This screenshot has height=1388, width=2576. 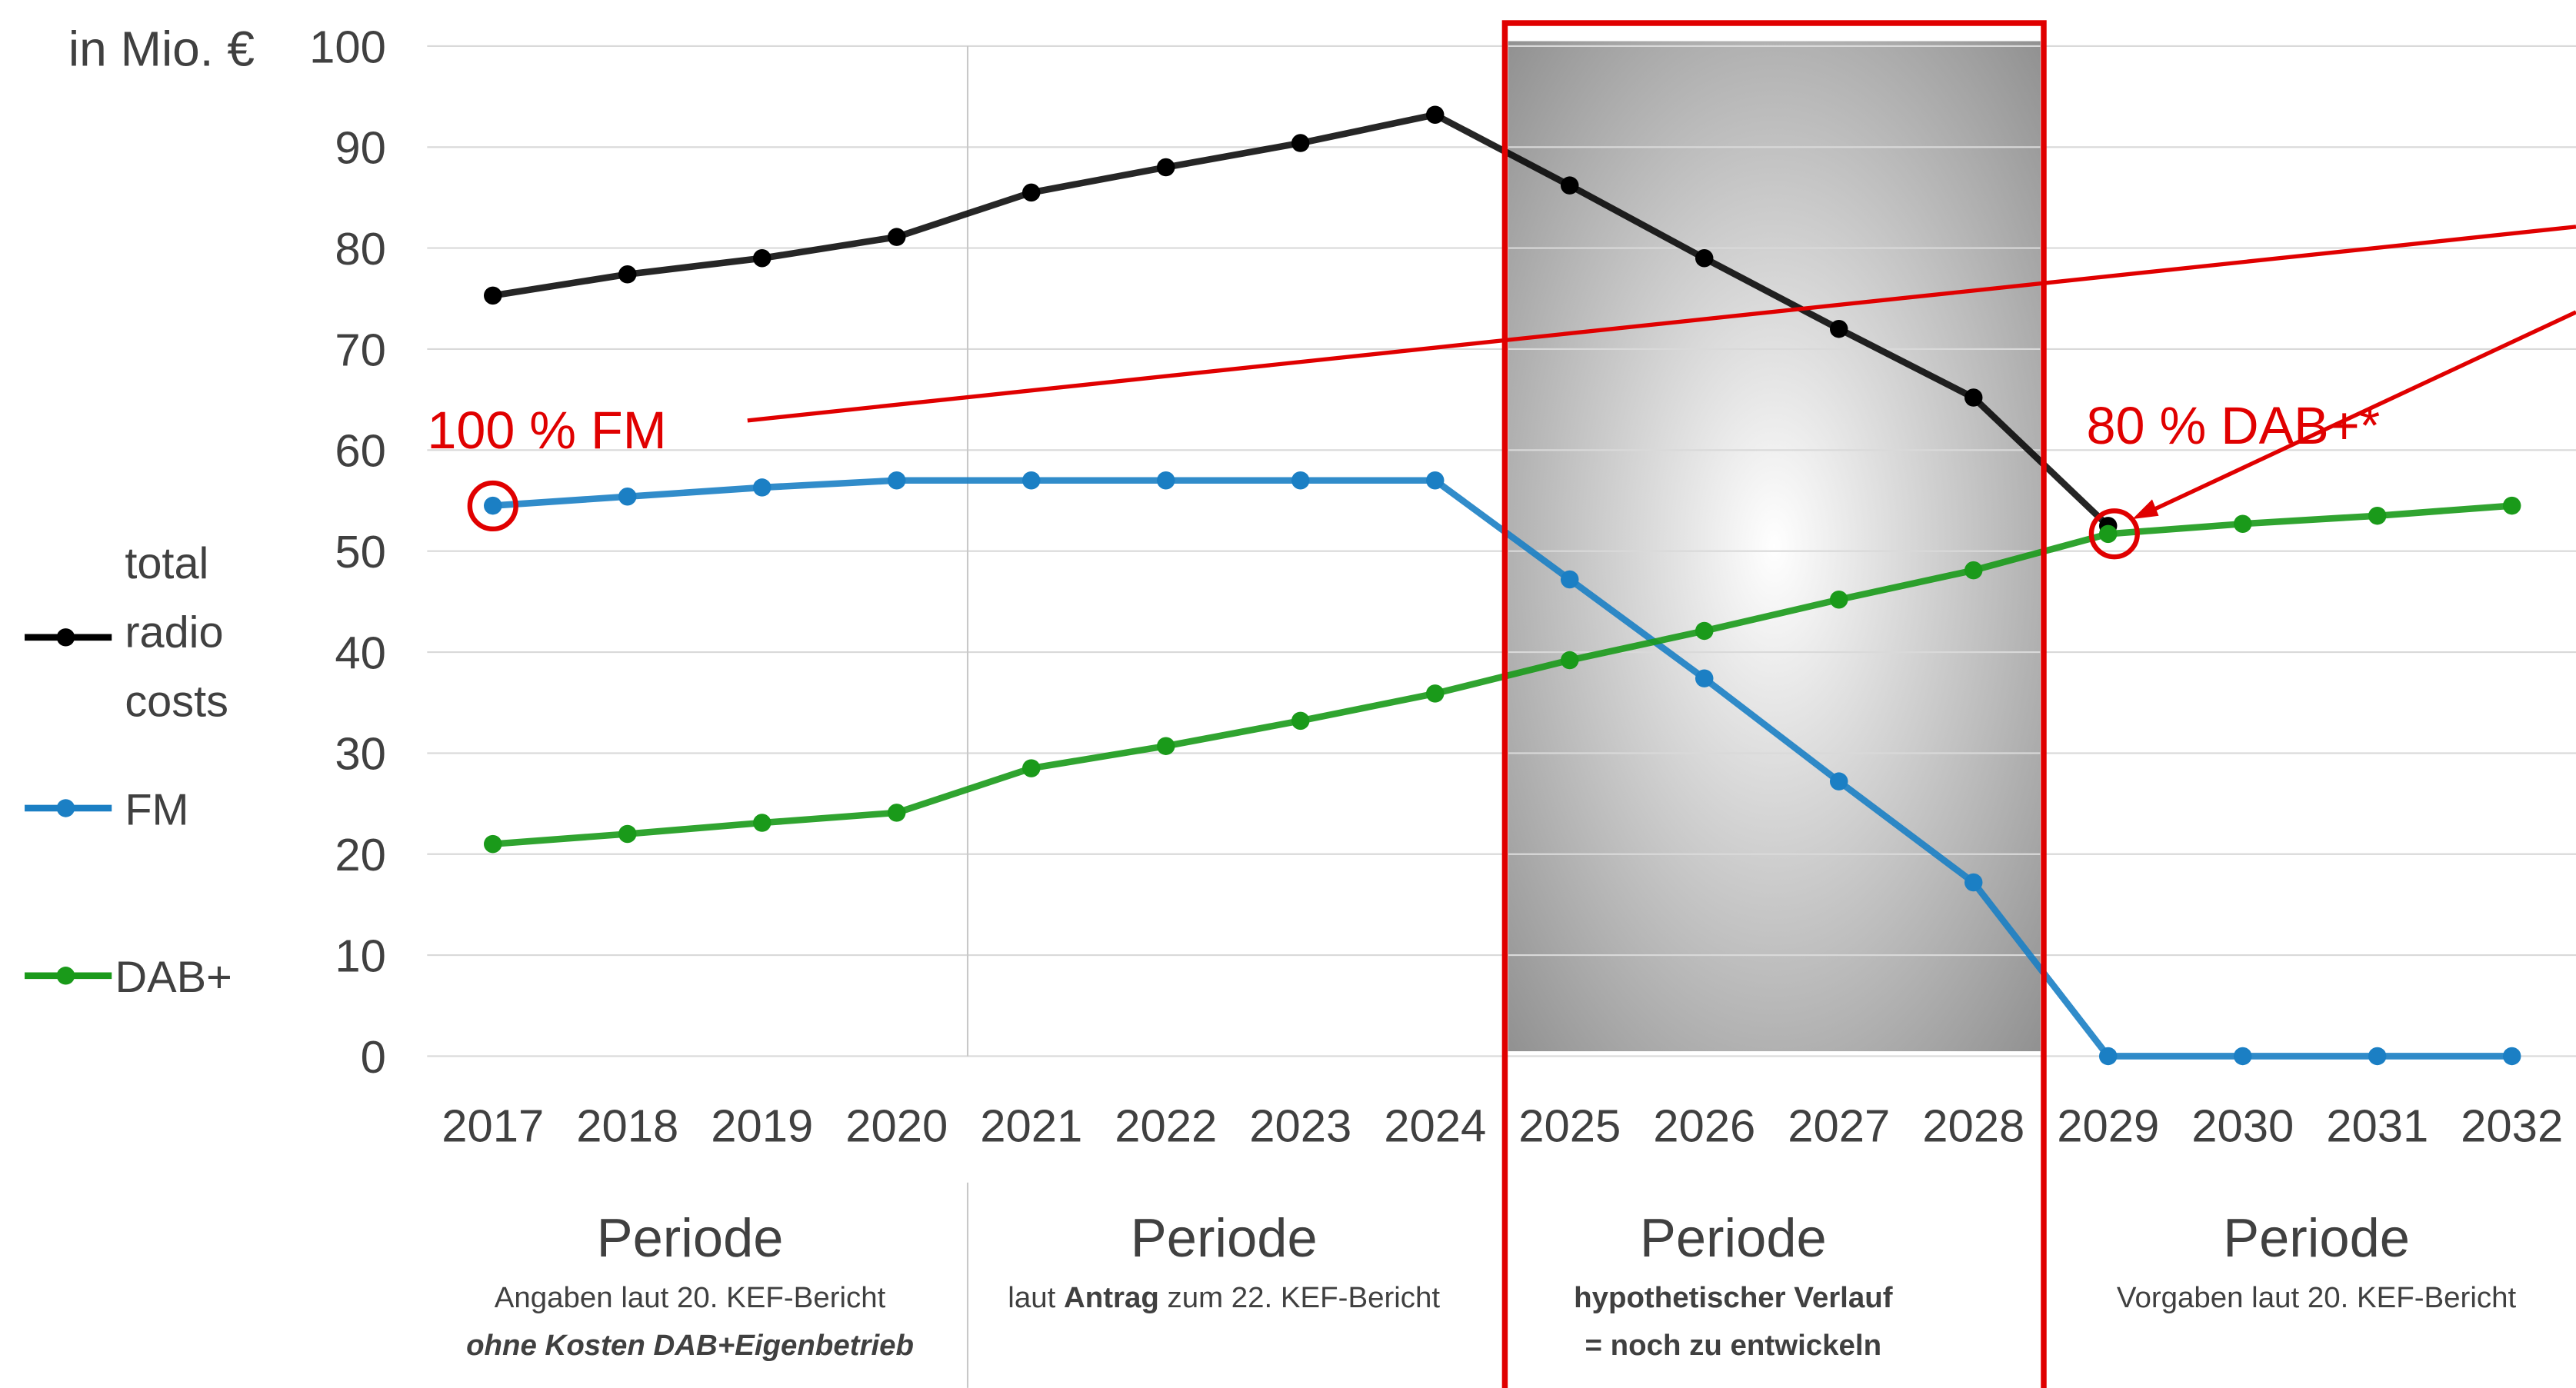 I want to click on y-tick-label: 40, so click(x=360, y=652).